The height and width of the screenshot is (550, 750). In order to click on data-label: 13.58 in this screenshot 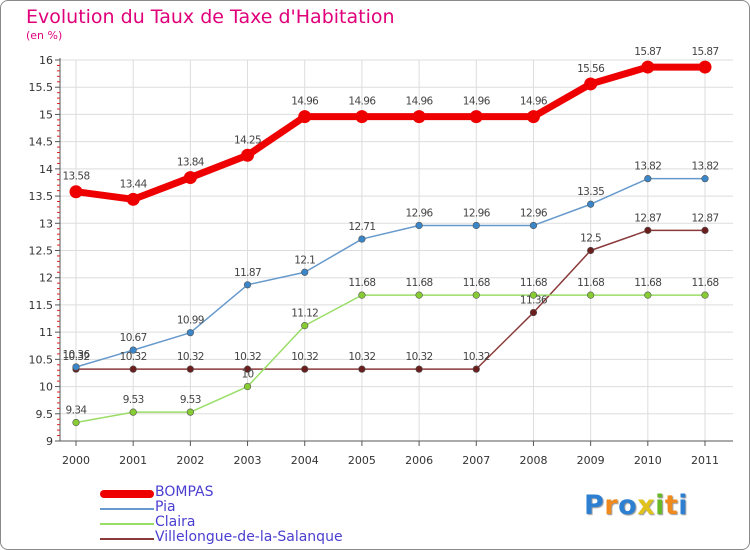, I will do `click(75, 177)`.